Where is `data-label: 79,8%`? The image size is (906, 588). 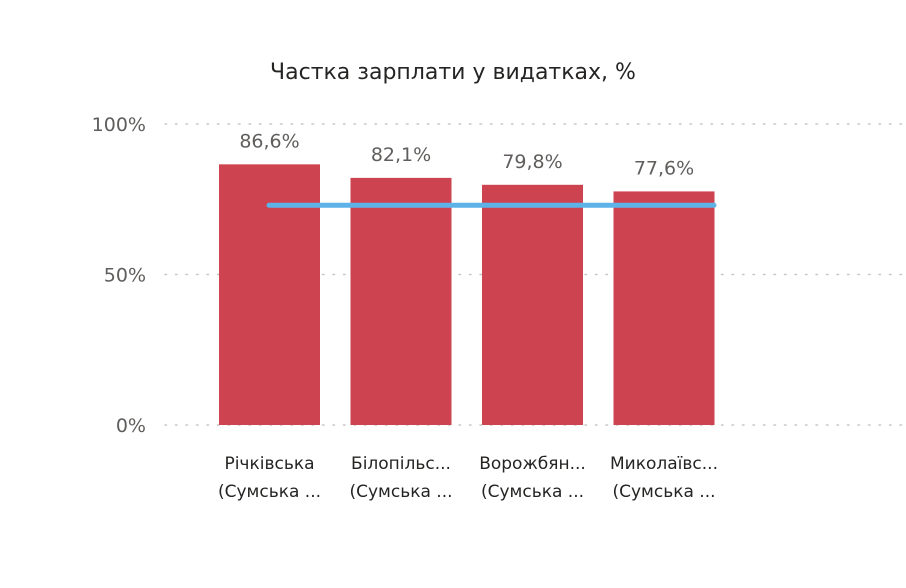
data-label: 79,8% is located at coordinates (532, 162).